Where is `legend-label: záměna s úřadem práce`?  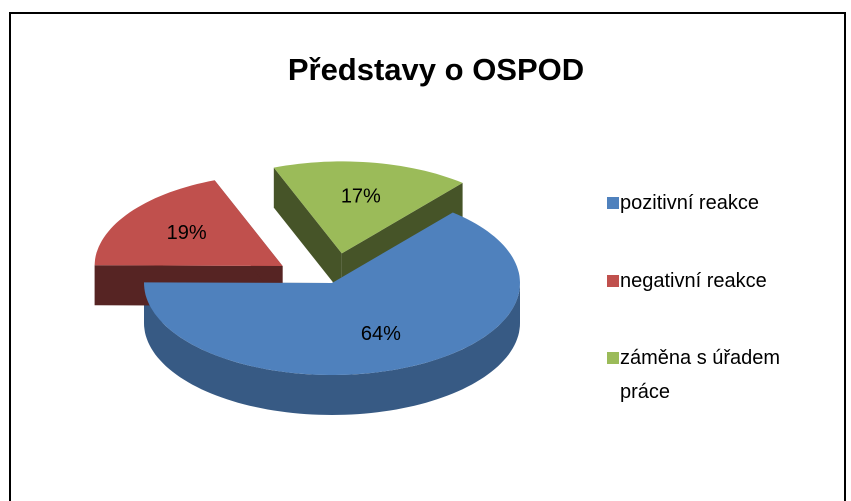 legend-label: záměna s úřadem práce is located at coordinates (700, 375).